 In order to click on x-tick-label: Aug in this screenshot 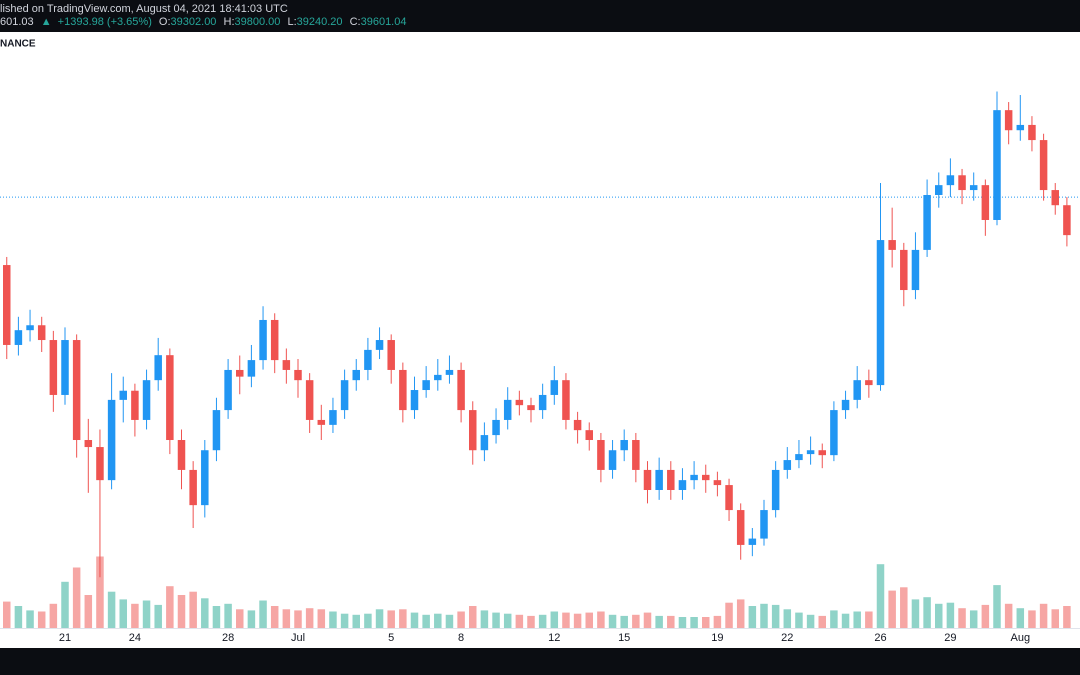, I will do `click(1021, 638)`.